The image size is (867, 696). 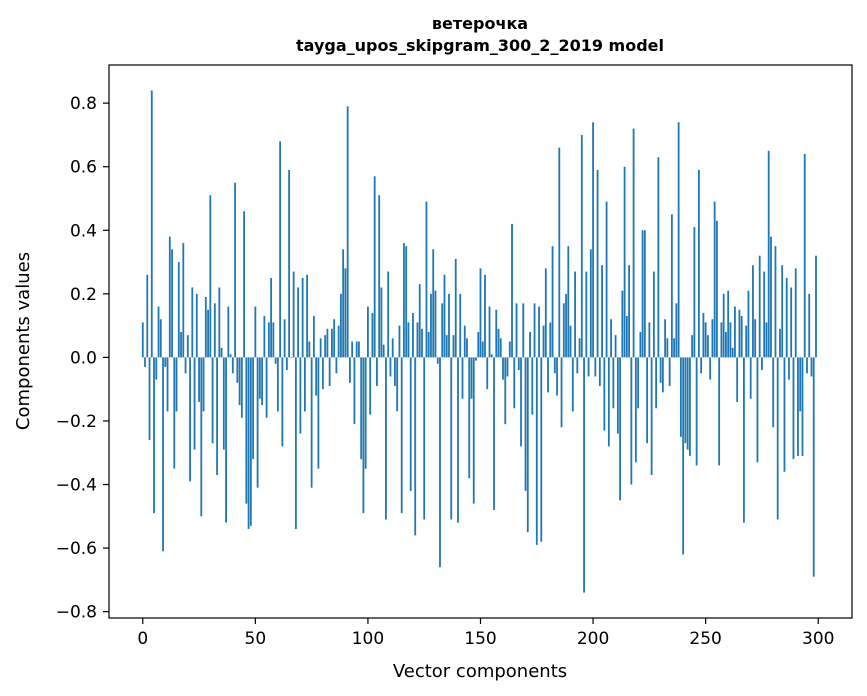 What do you see at coordinates (480, 23) in the screenshot?
I see `chart-title: ветерочка` at bounding box center [480, 23].